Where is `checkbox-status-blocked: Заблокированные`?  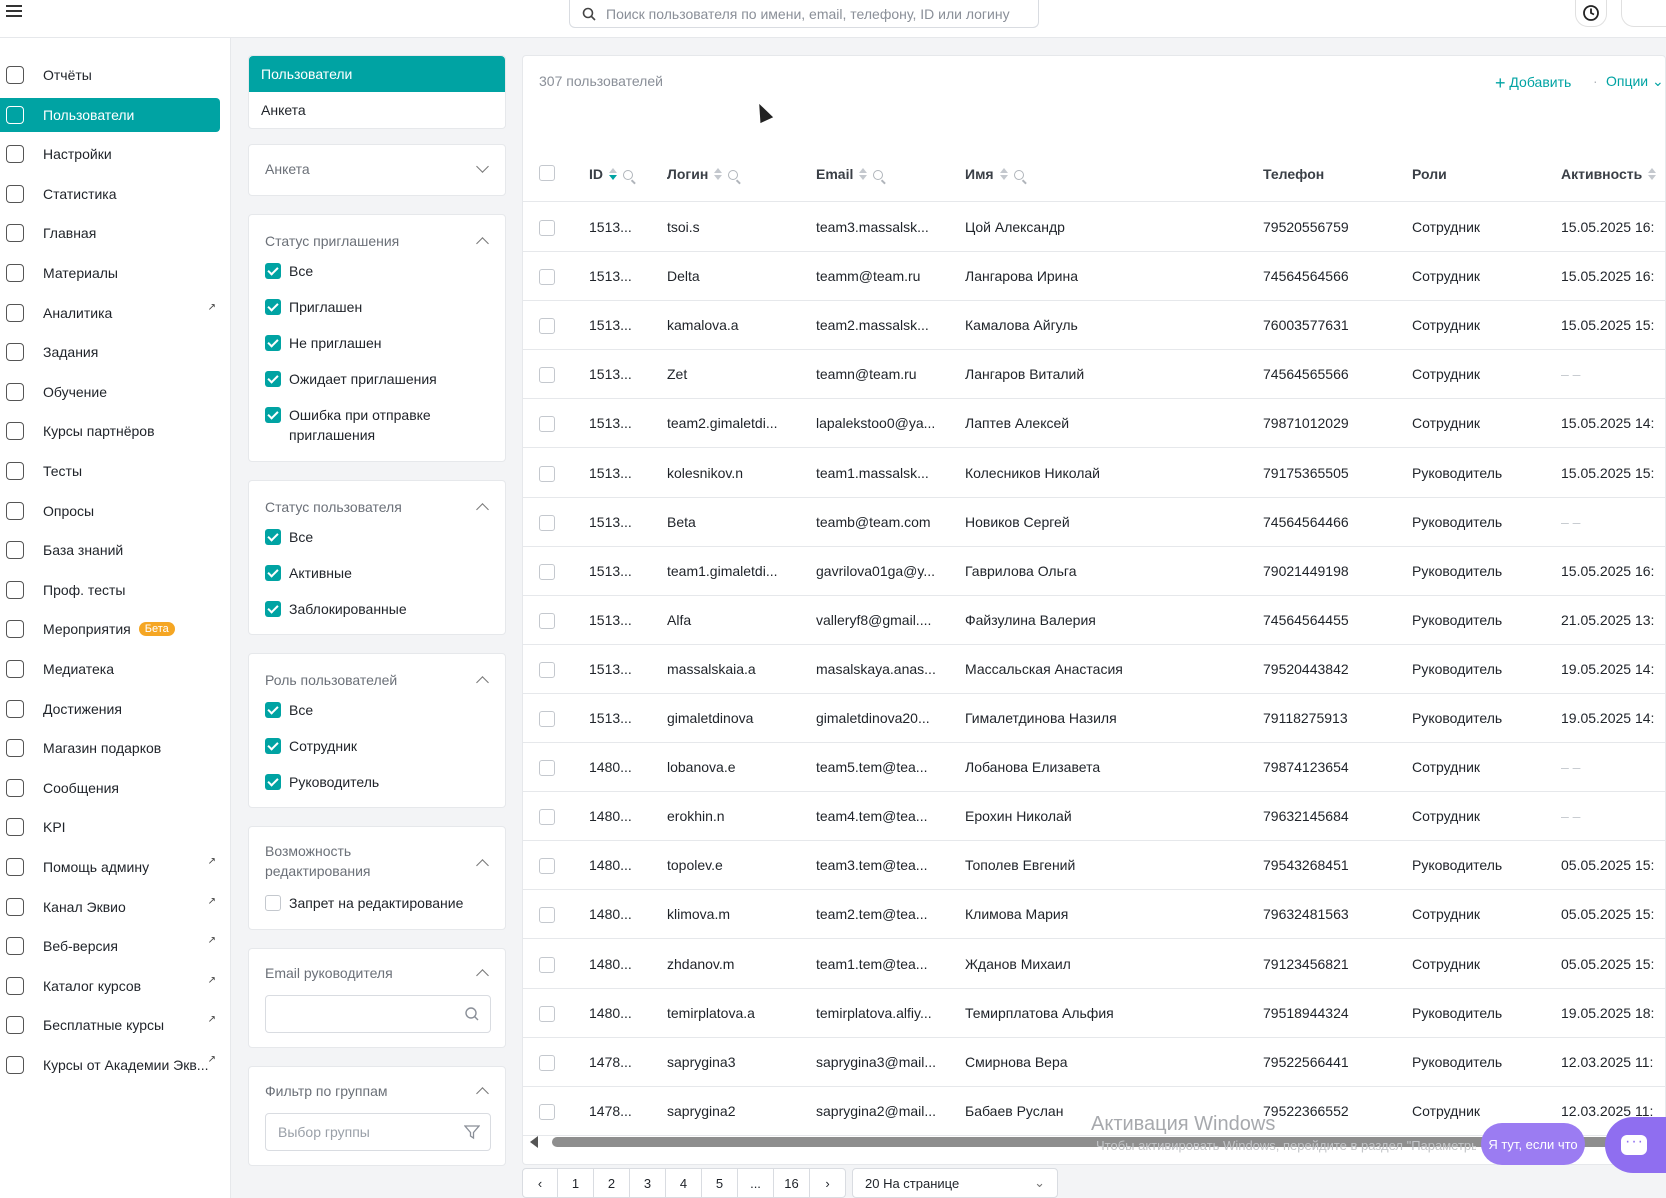 checkbox-status-blocked: Заблокированные is located at coordinates (336, 609).